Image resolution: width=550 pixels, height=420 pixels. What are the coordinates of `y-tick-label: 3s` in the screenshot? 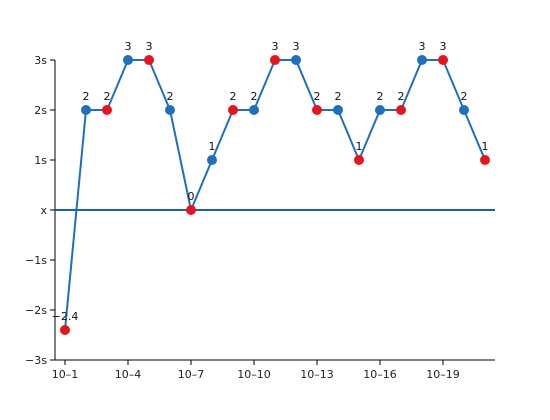 It's located at (40, 60).